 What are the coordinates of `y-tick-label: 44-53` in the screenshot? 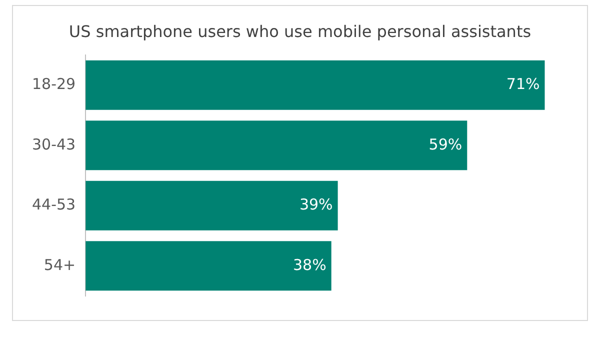 It's located at (54, 205).